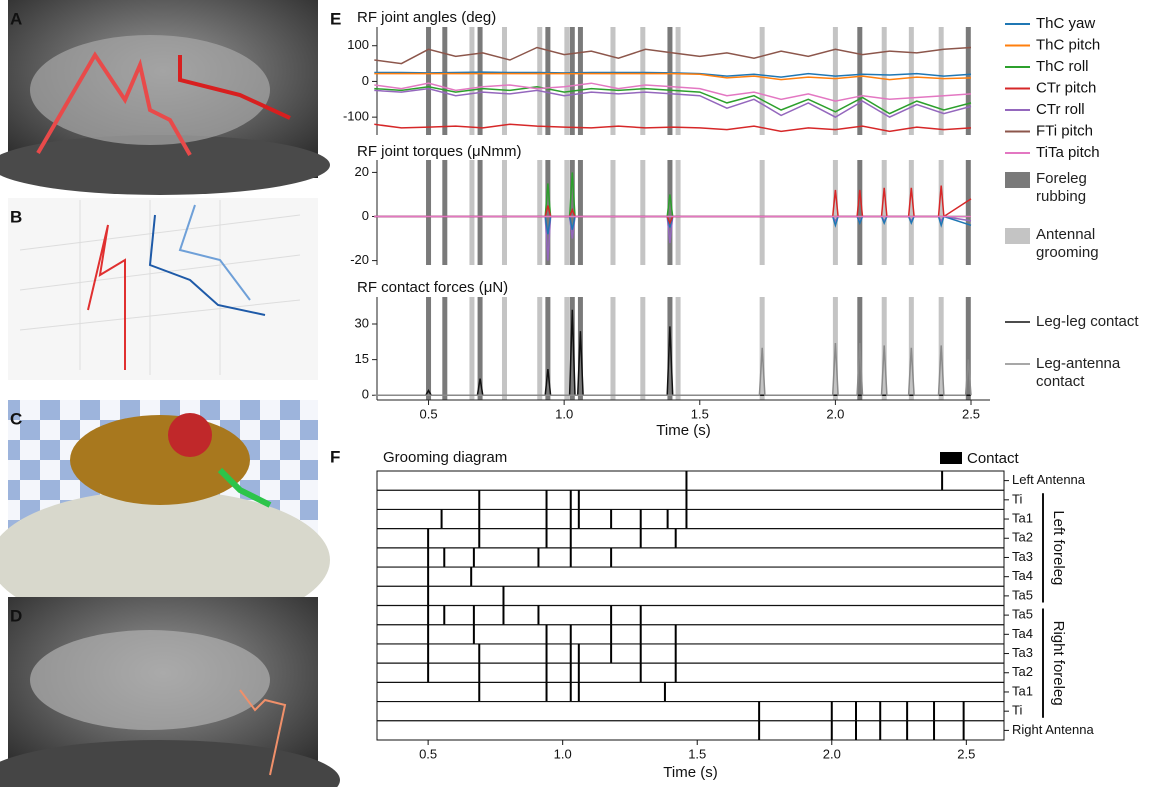 The height and width of the screenshot is (787, 1156). What do you see at coordinates (1066, 87) in the screenshot?
I see `legend-label: CTr pitch` at bounding box center [1066, 87].